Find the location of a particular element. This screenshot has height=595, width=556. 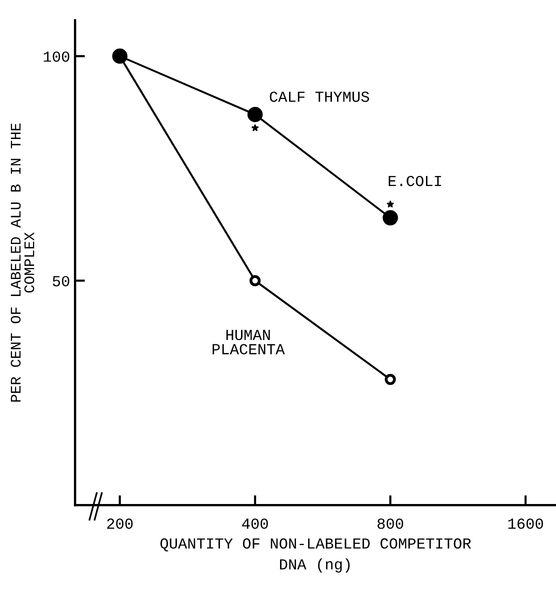

x-tick-label: 200 is located at coordinates (120, 523).